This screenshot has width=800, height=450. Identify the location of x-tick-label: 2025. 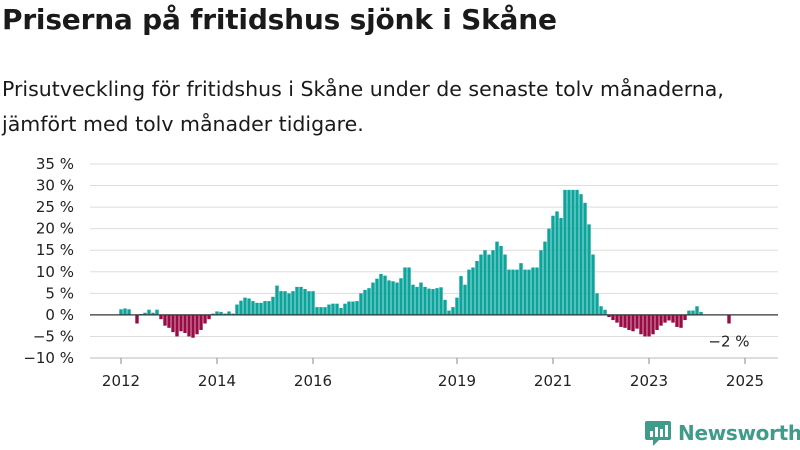
(745, 381).